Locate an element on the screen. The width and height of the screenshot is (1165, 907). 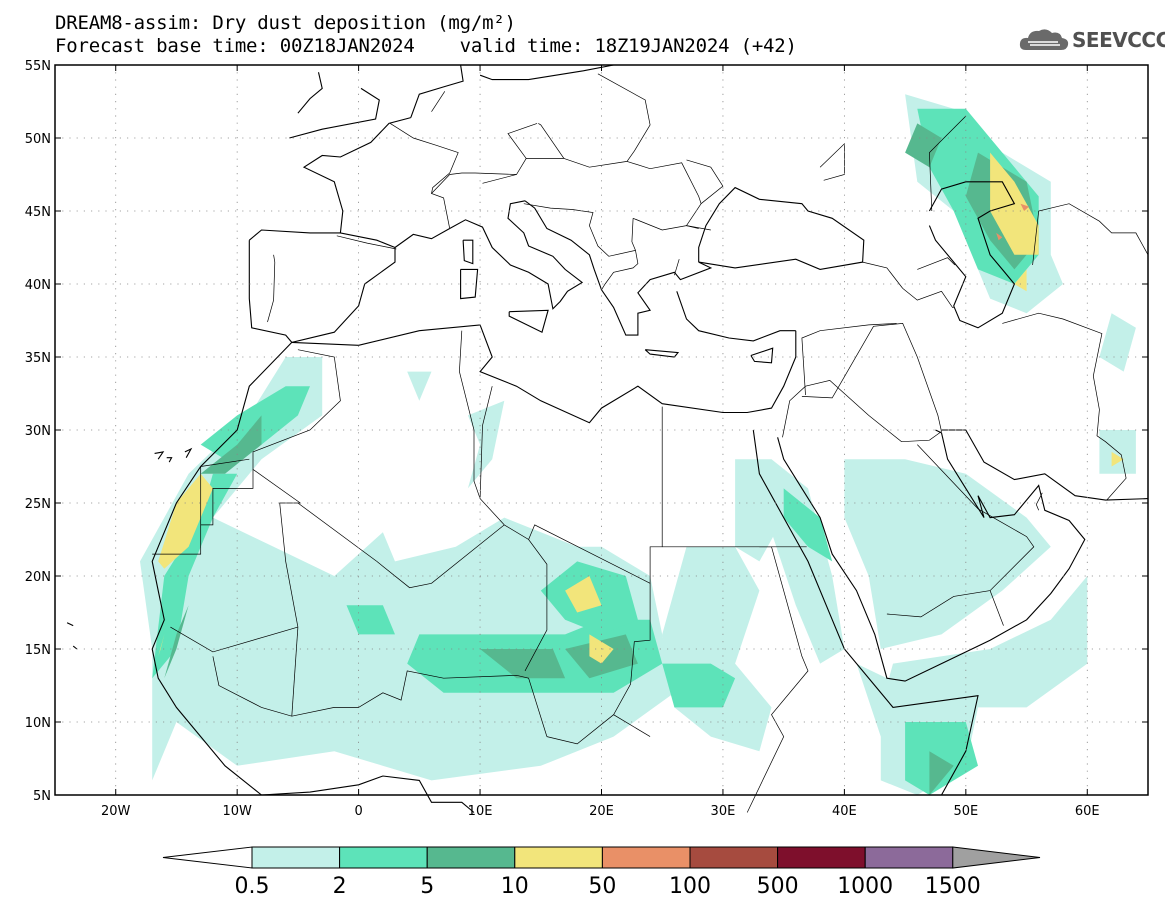
colorbar-label: 1000 is located at coordinates (865, 886).